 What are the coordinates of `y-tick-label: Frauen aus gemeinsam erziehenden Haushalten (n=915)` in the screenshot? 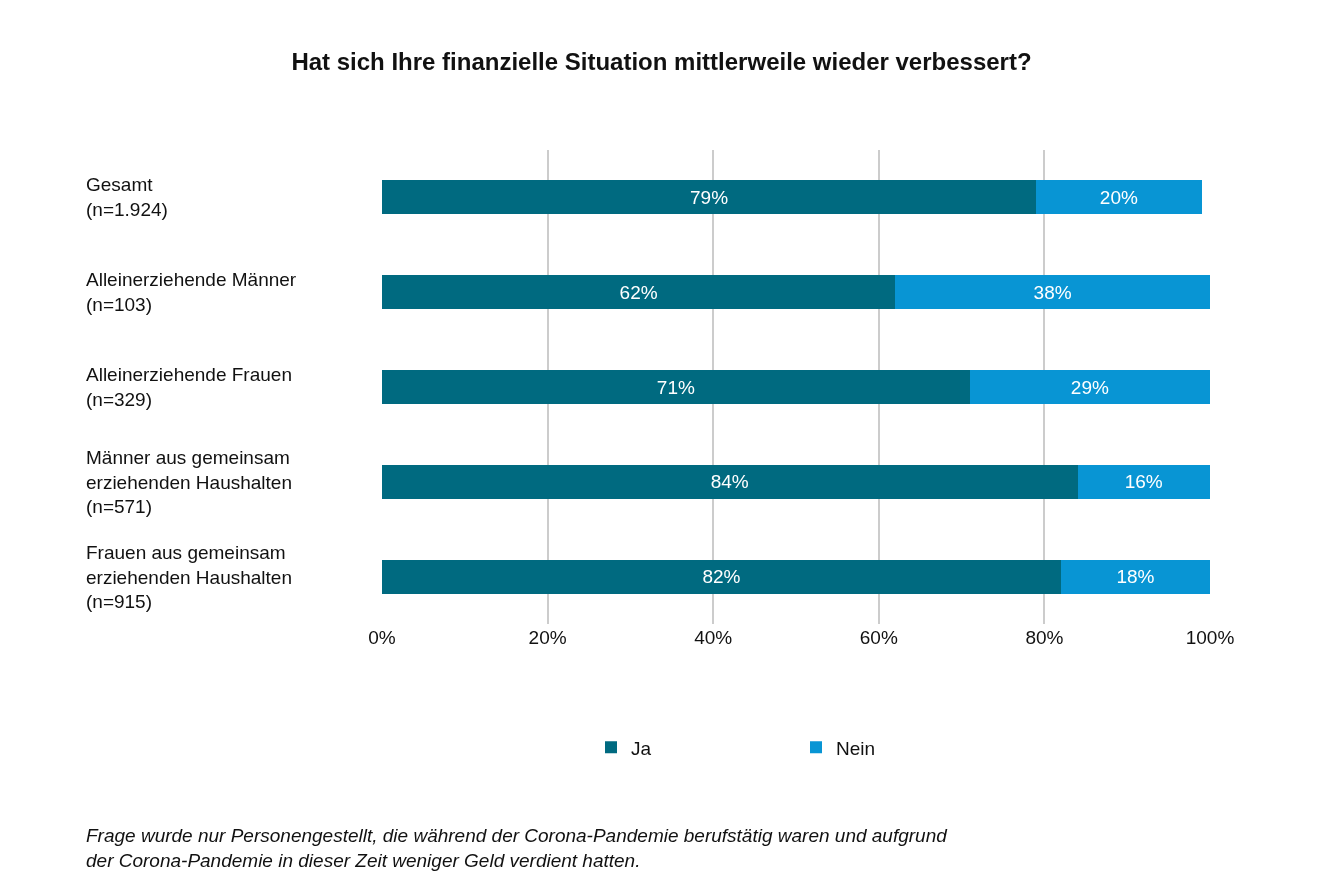 It's located at (189, 577).